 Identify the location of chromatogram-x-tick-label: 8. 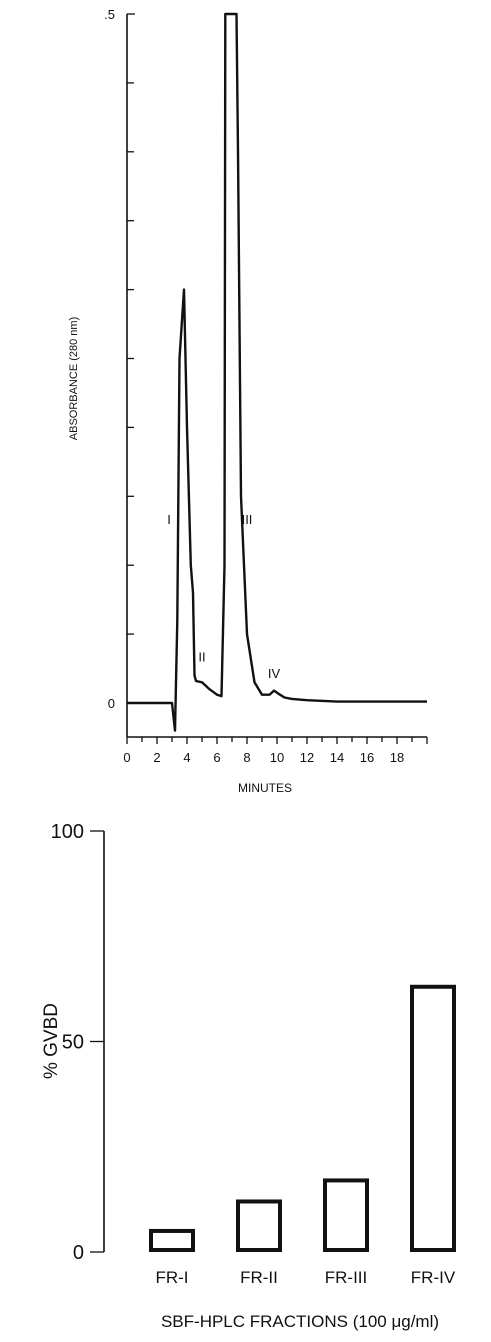
(246, 757).